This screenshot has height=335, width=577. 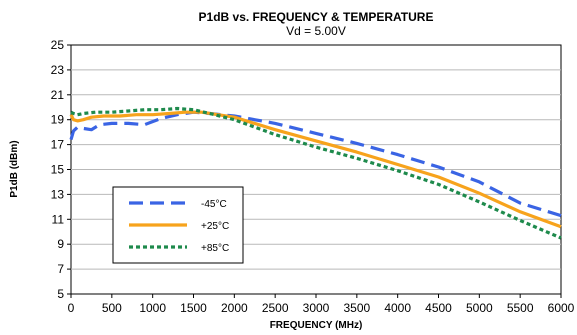 What do you see at coordinates (215, 248) in the screenshot?
I see `legend-label-2: +85°C` at bounding box center [215, 248].